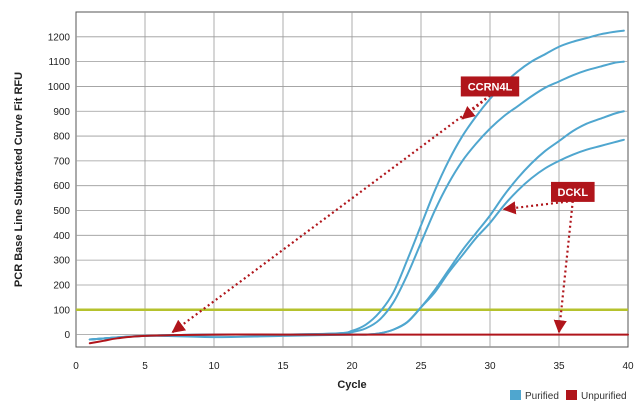 Image resolution: width=636 pixels, height=407 pixels. Describe the element at coordinates (352, 366) in the screenshot. I see `x-tick-label: 20` at that location.